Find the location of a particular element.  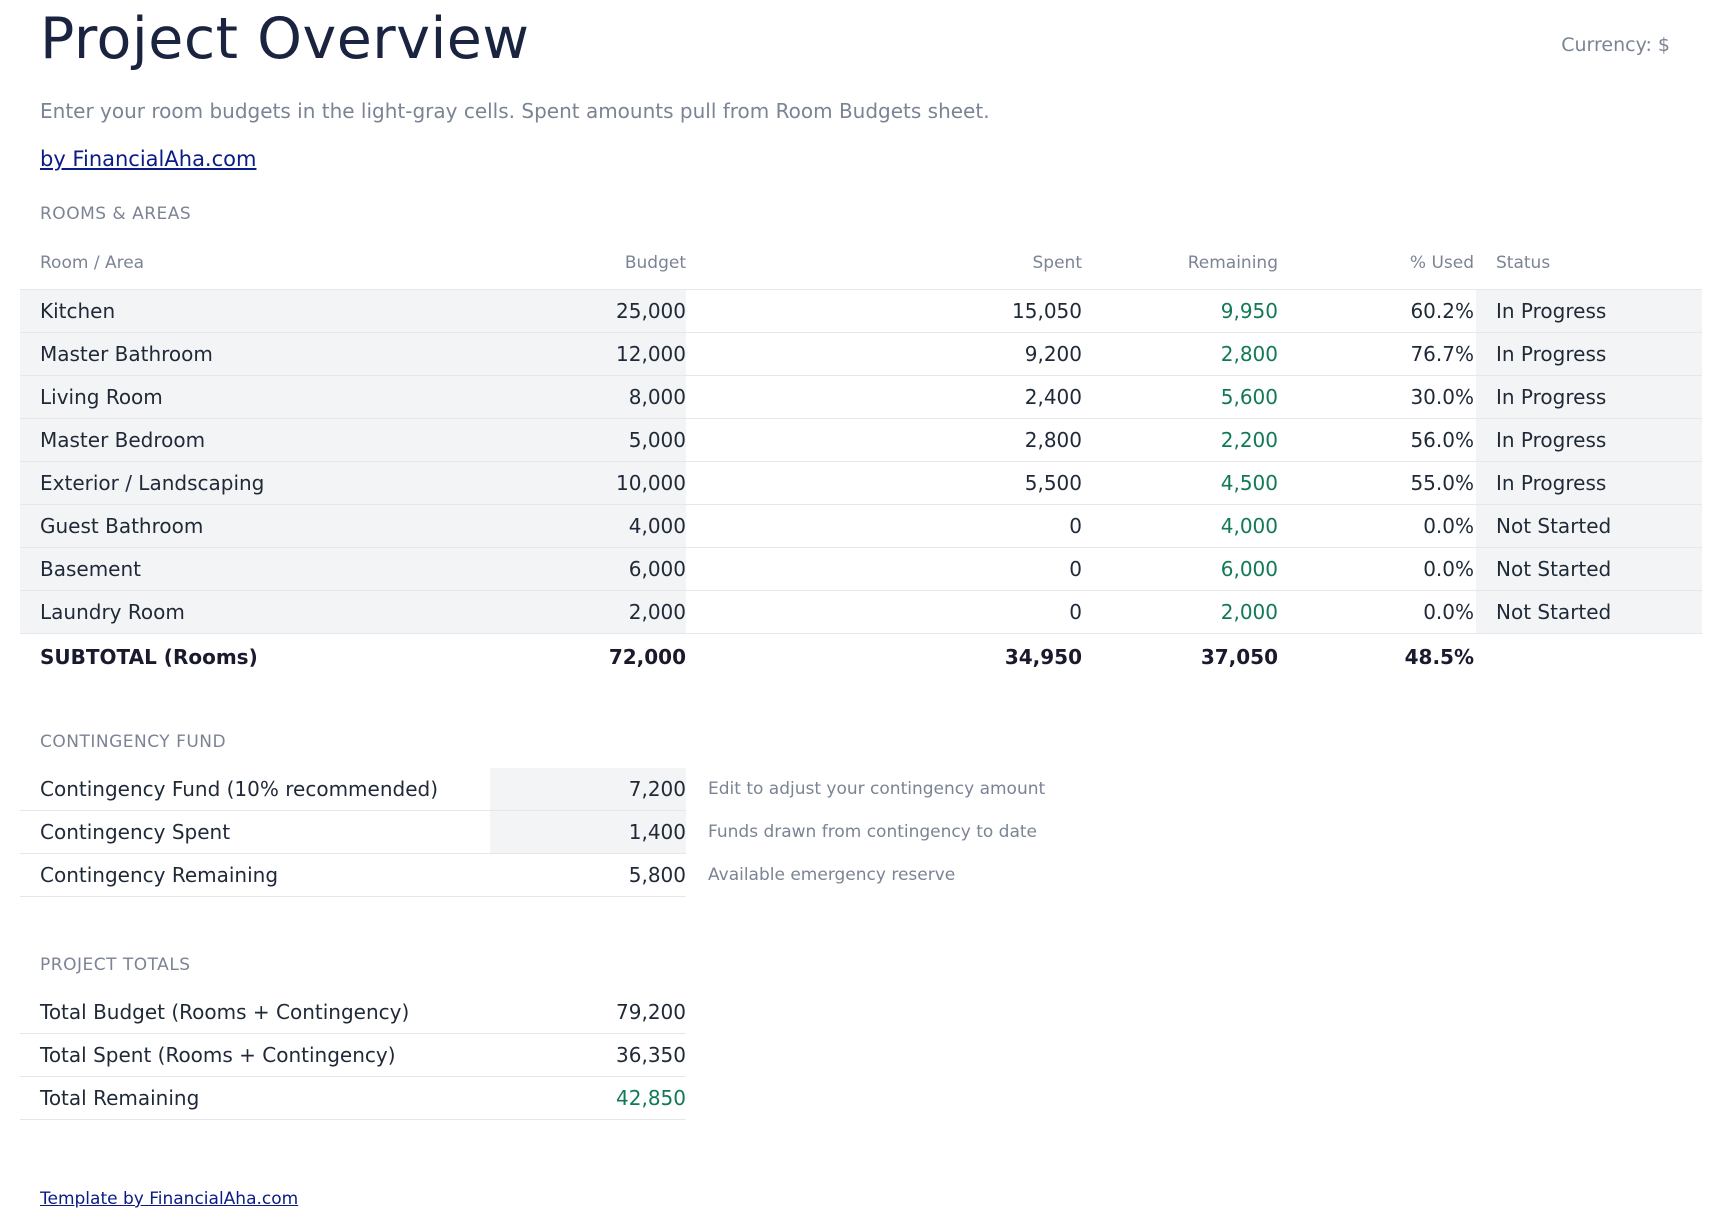

room-budget-input: 6,000 is located at coordinates (588, 569).